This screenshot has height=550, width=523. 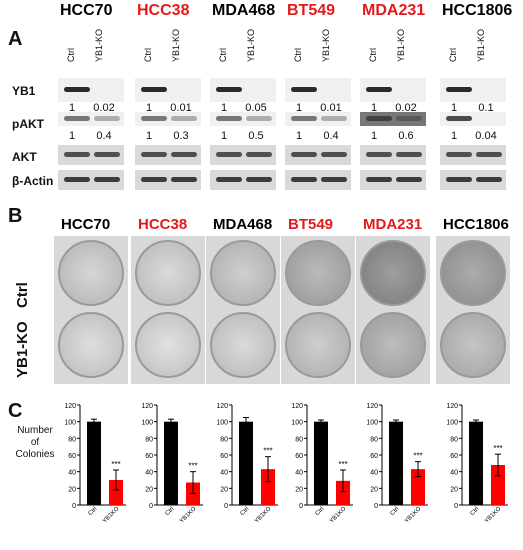 I want to click on cell-line-title: HCC1806, so click(x=477, y=10).